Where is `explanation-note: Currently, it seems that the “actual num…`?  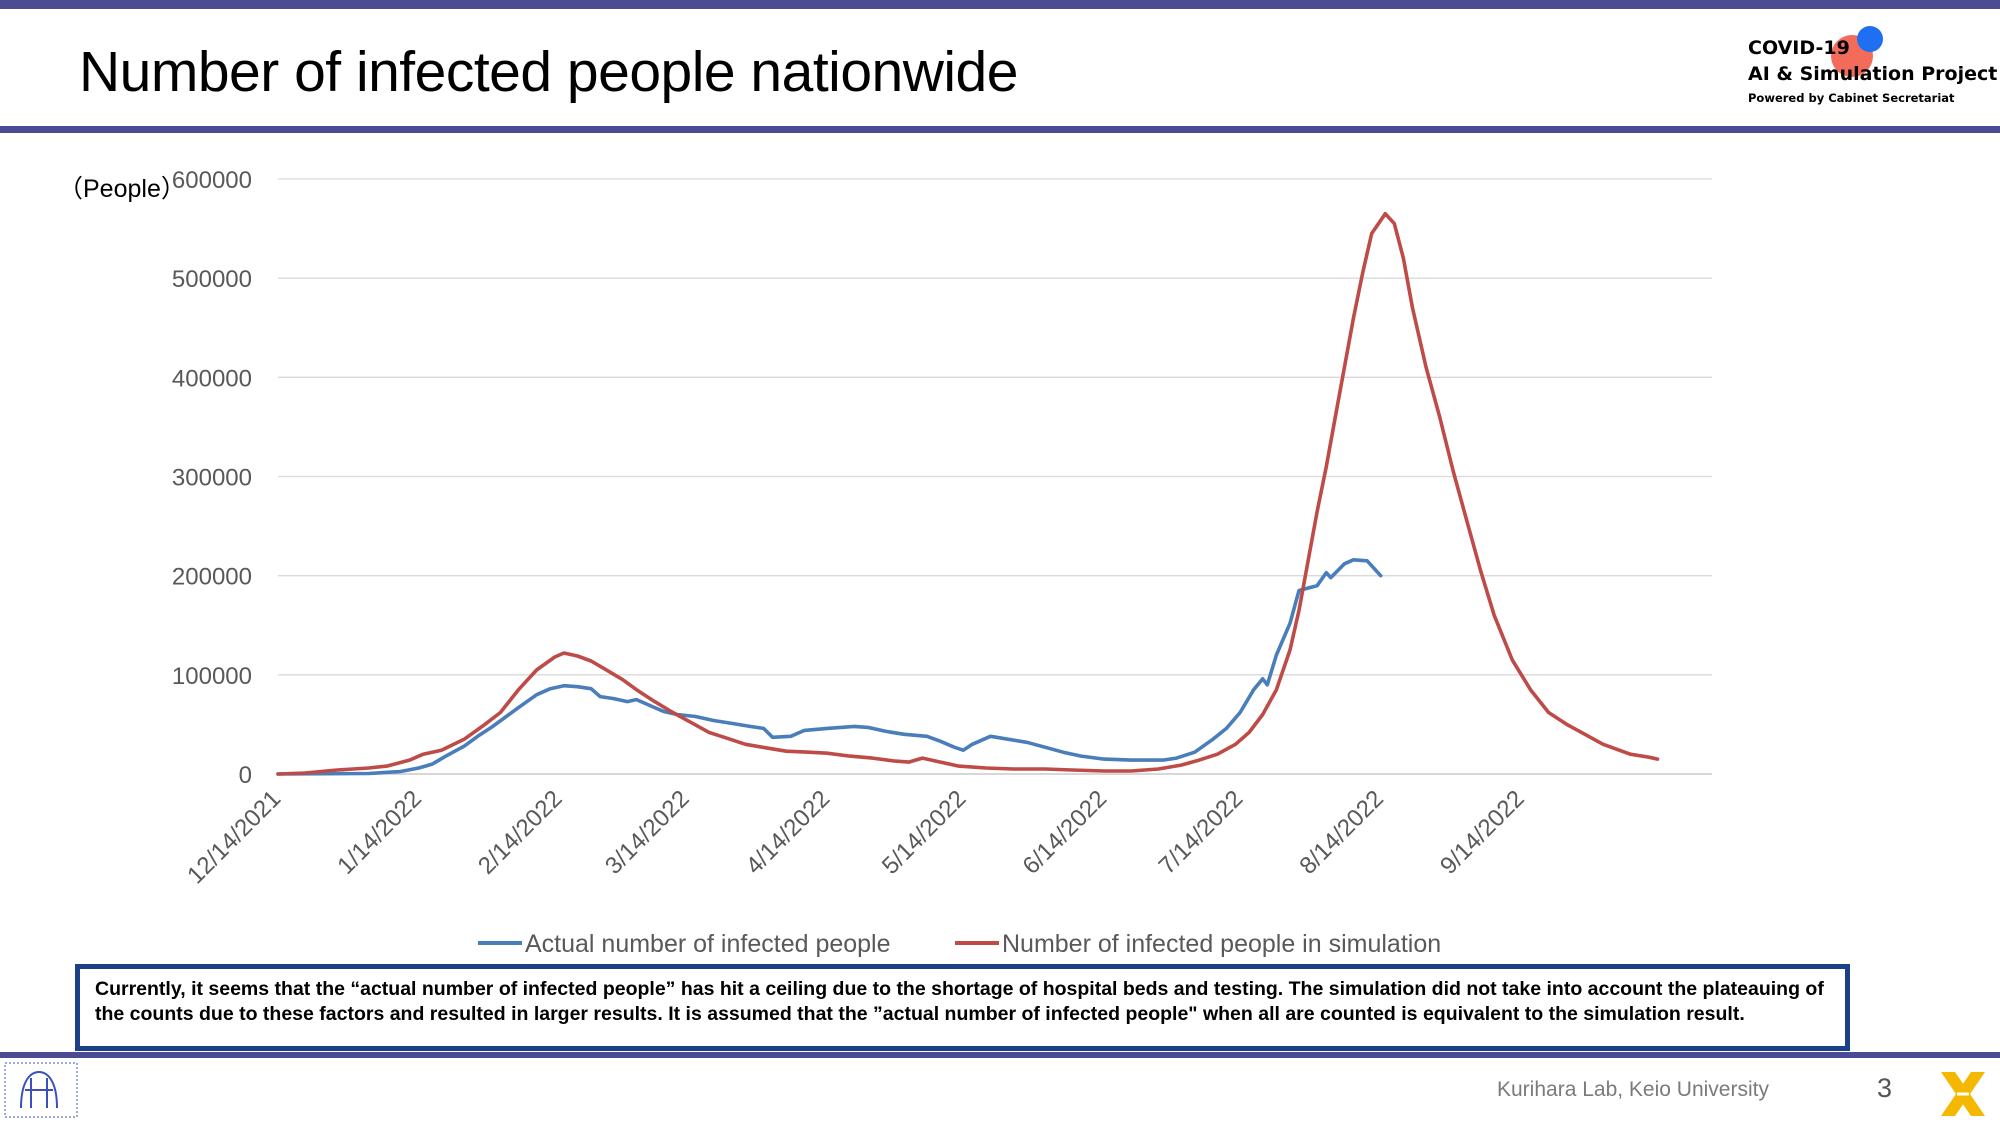
explanation-note: Currently, it seems that the “actual num… is located at coordinates (962, 1007).